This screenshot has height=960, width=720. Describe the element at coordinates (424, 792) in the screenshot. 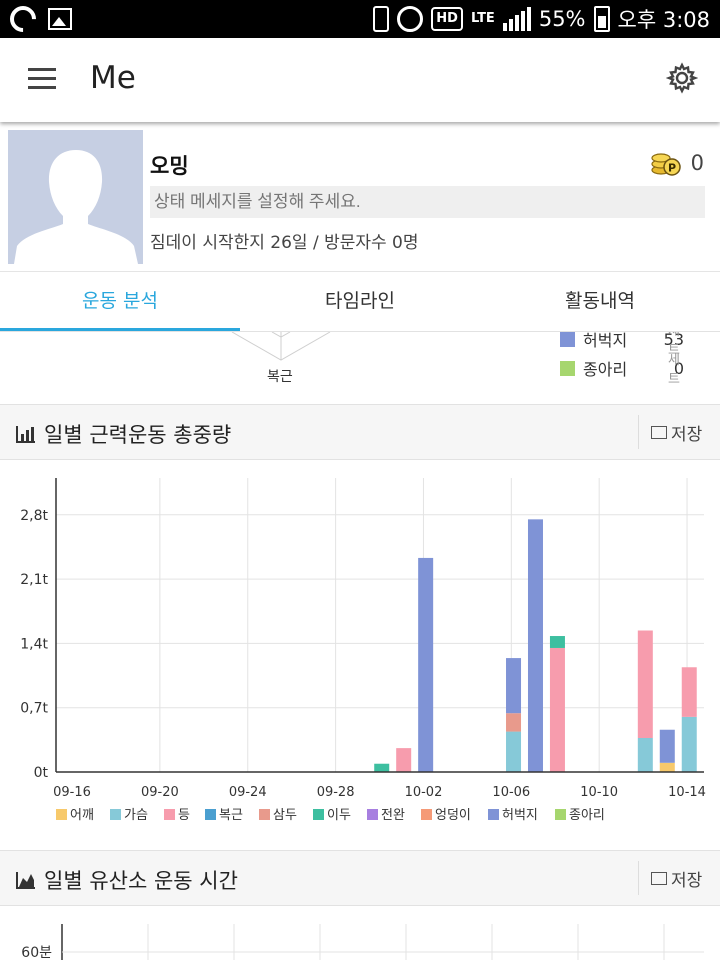

I see `x-tick-label: 10-02` at that location.